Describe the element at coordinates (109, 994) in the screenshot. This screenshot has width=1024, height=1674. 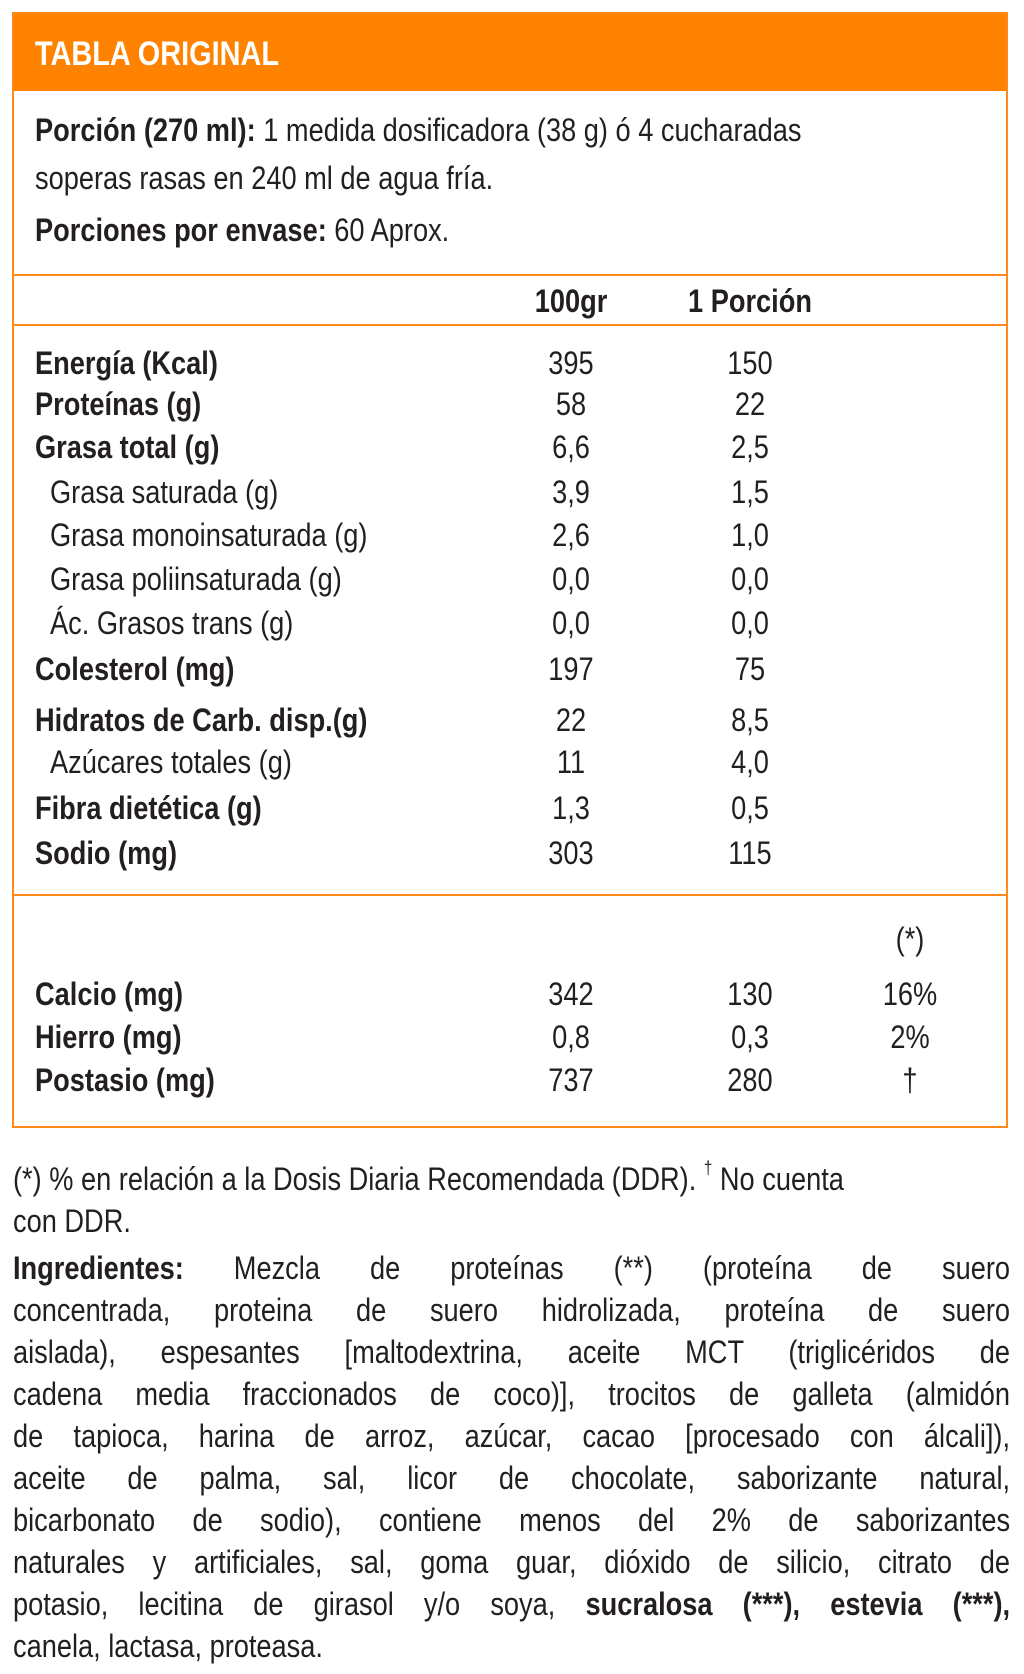
I see `mineral-label: Calcio (mg)` at that location.